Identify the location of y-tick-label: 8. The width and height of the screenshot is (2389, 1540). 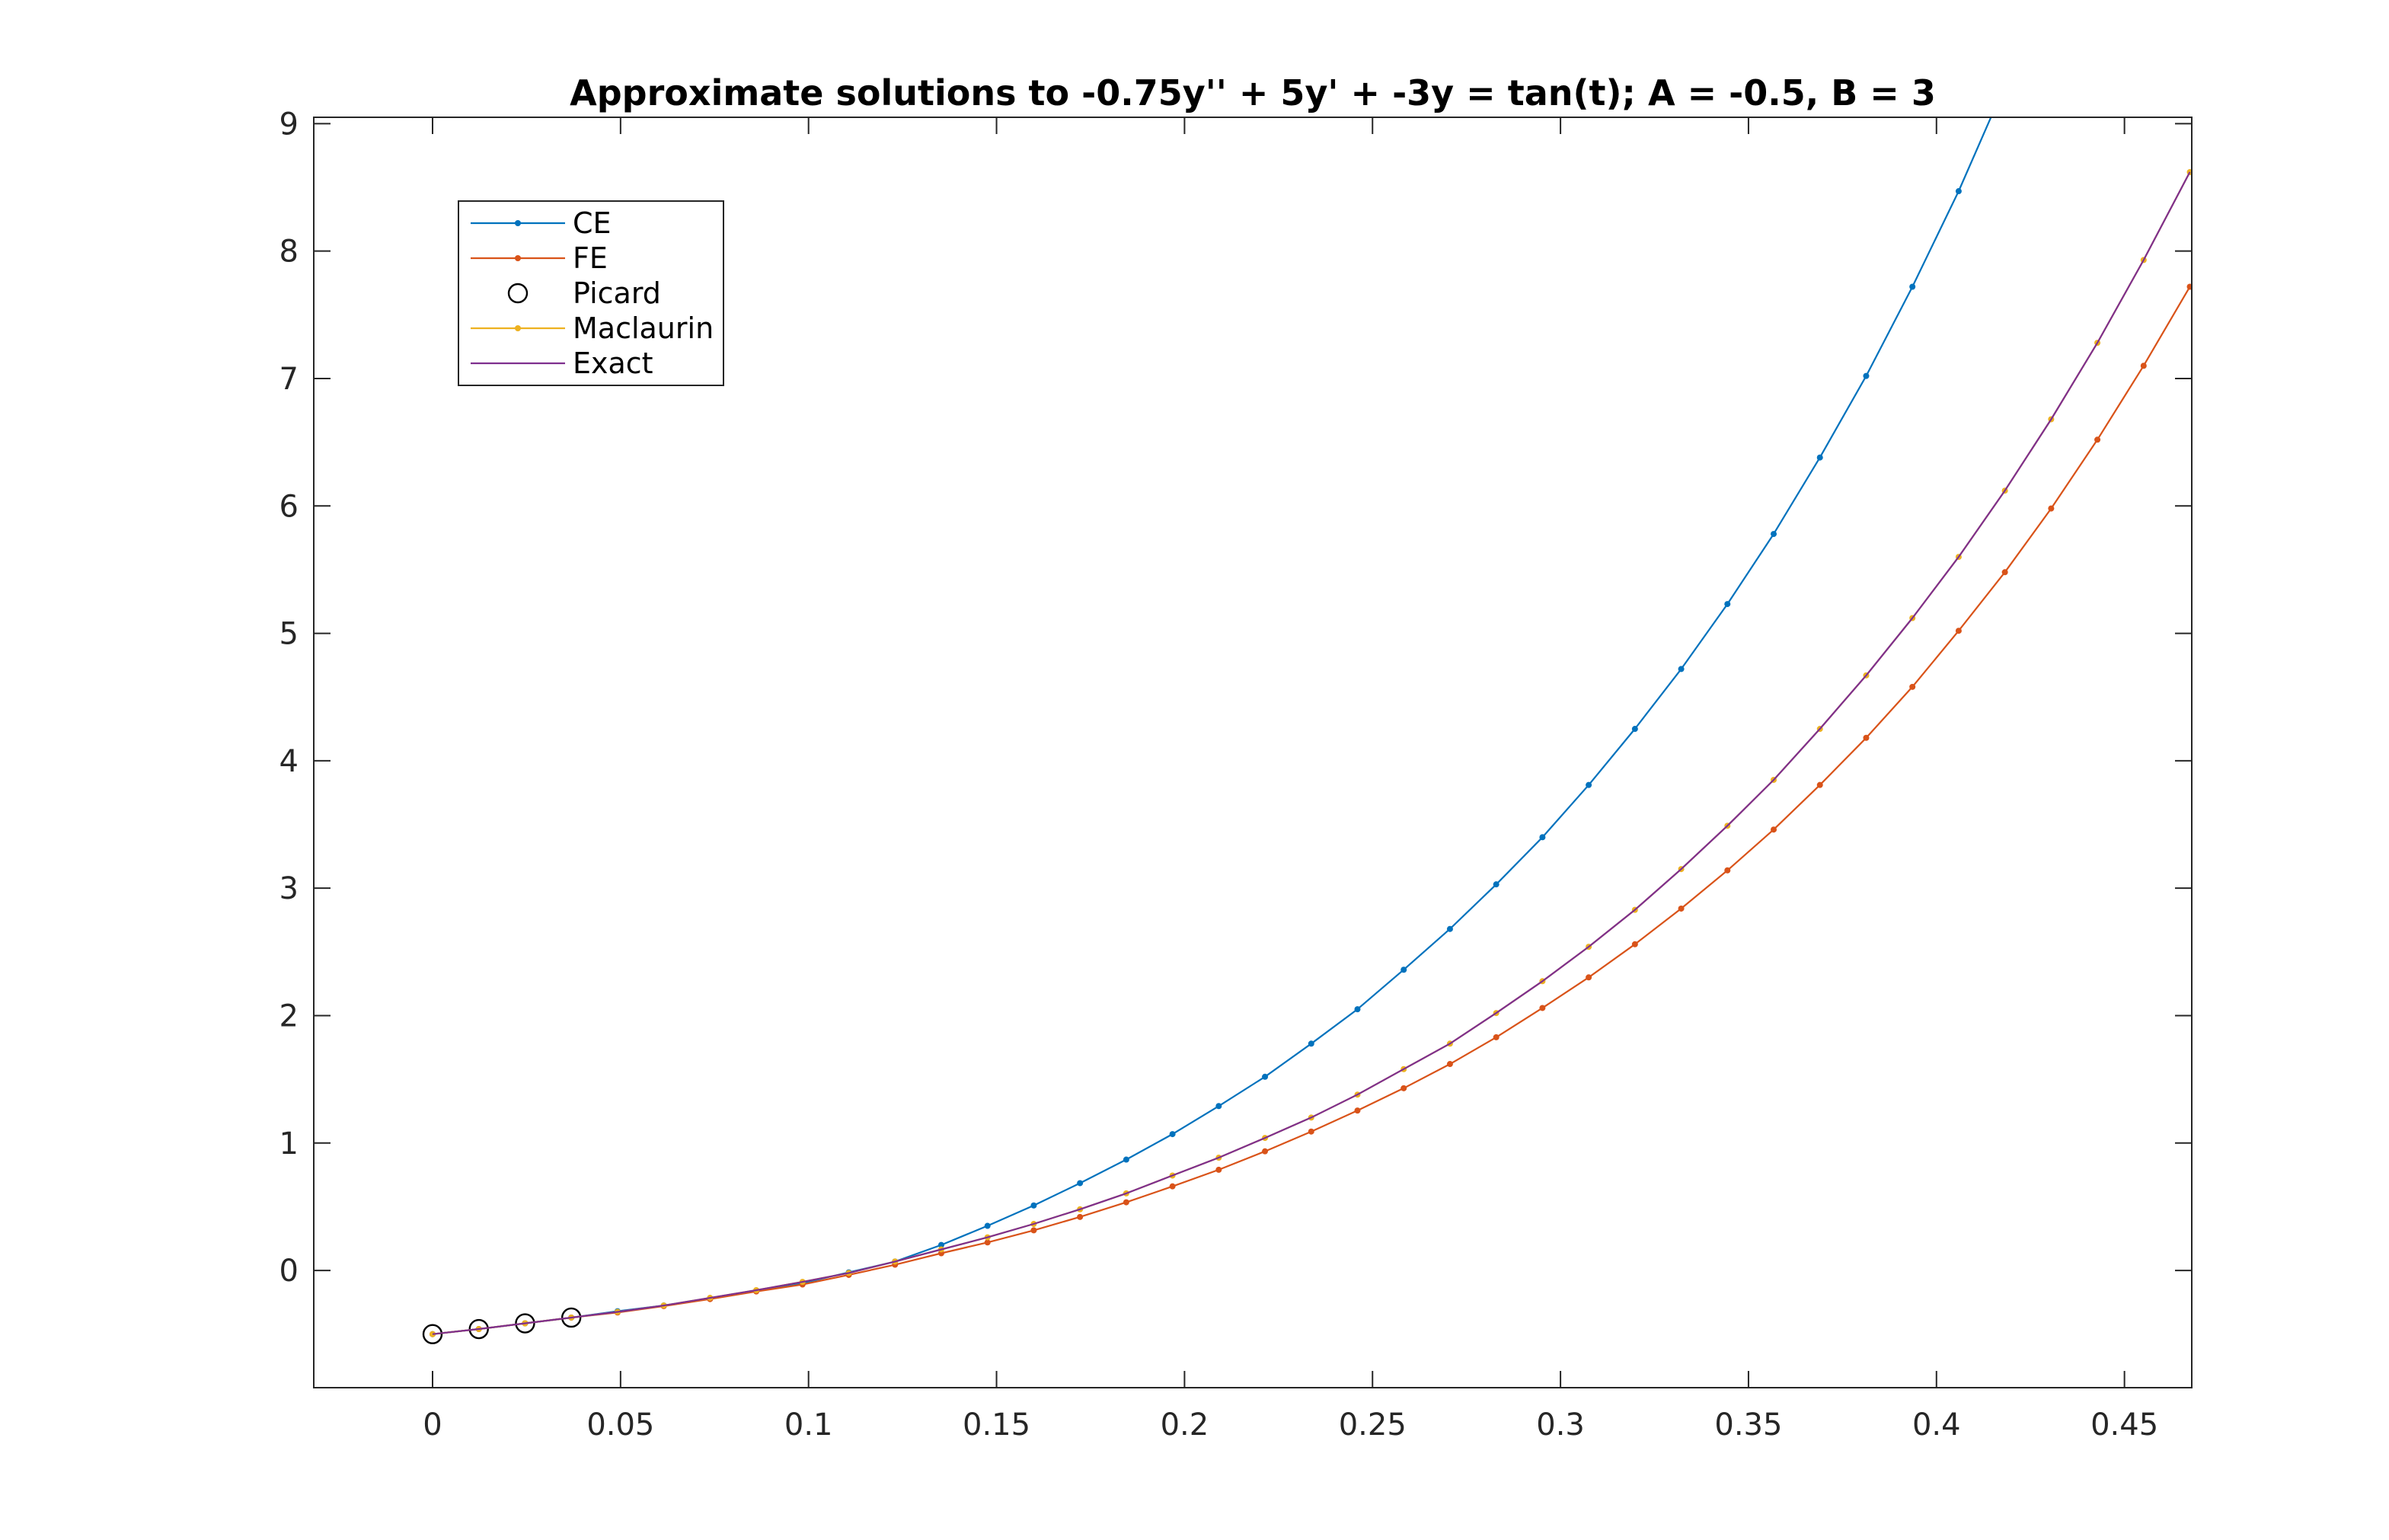
(289, 252).